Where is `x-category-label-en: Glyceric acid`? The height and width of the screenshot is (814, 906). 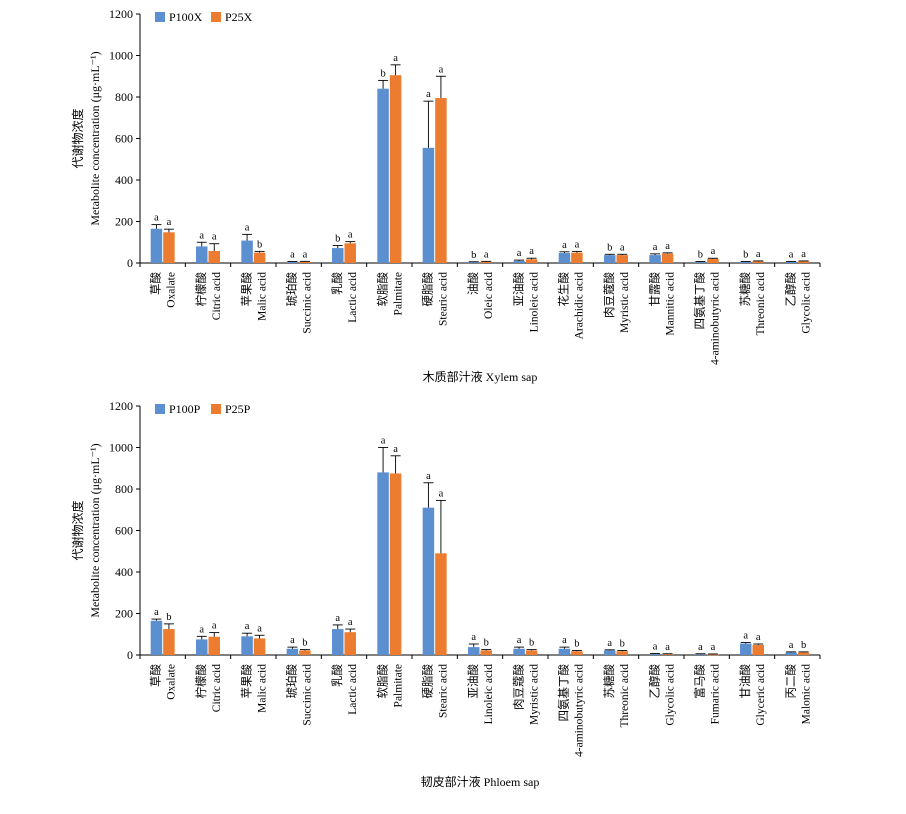
x-category-label-en: Glyceric acid is located at coordinates (761, 695).